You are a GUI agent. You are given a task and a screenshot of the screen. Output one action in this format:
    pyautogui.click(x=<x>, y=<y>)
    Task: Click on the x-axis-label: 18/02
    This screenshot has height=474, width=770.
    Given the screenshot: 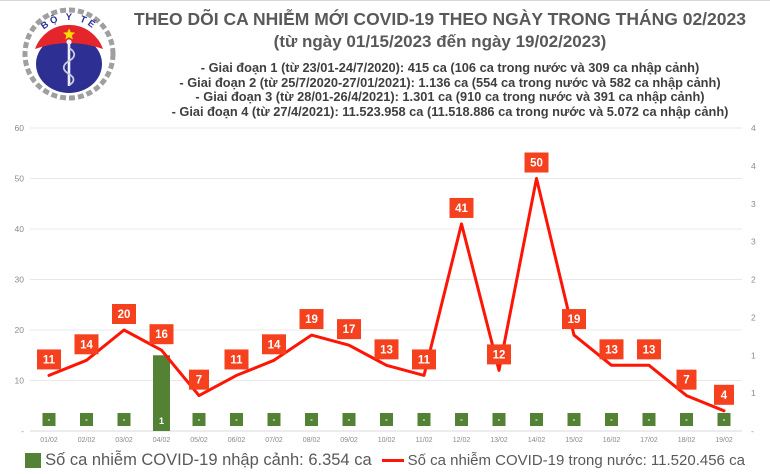 What is the action you would take?
    pyautogui.click(x=687, y=440)
    